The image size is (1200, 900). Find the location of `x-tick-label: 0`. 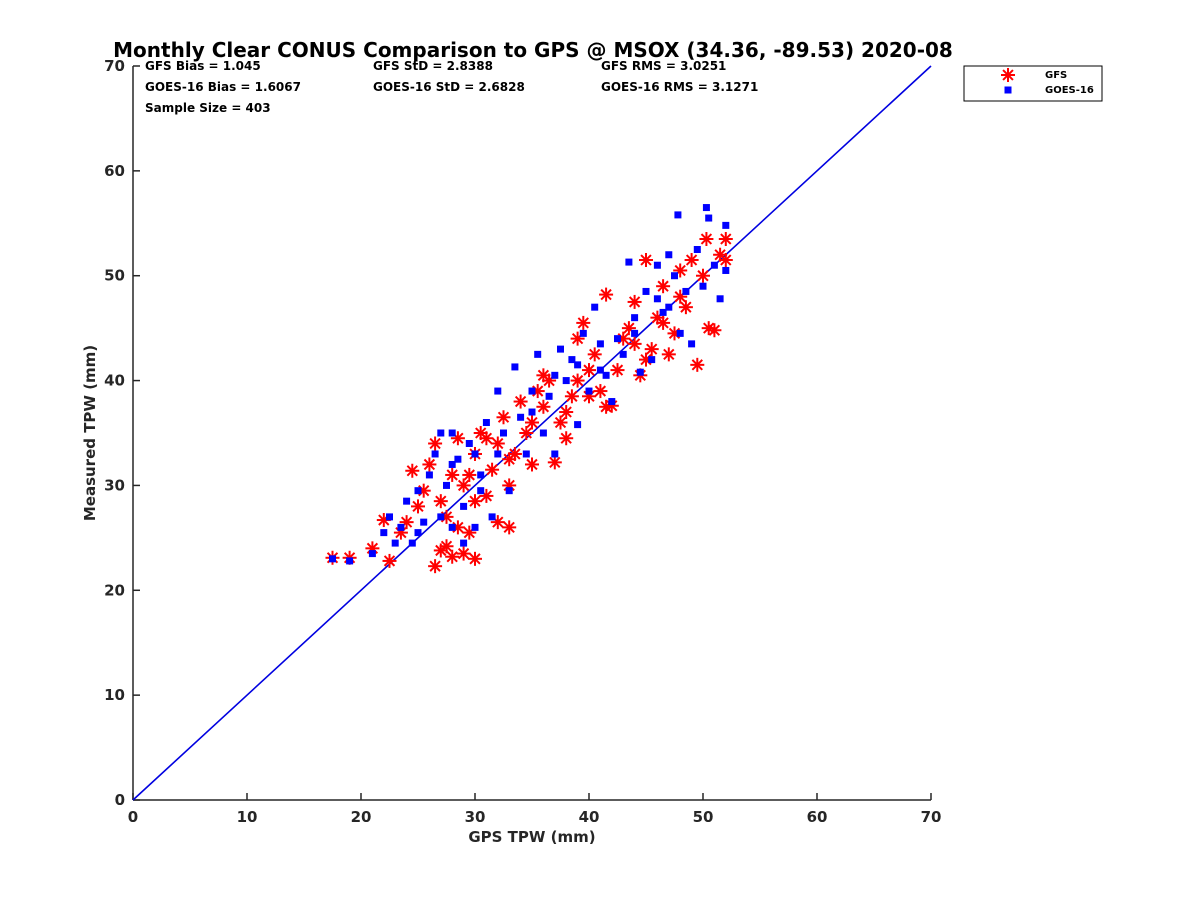

x-tick-label: 0 is located at coordinates (133, 817).